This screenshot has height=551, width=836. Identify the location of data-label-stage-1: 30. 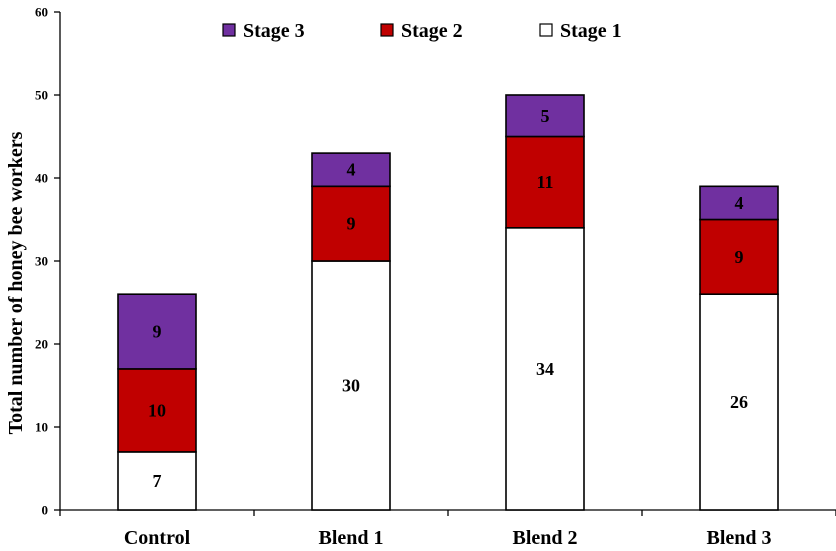
(351, 386).